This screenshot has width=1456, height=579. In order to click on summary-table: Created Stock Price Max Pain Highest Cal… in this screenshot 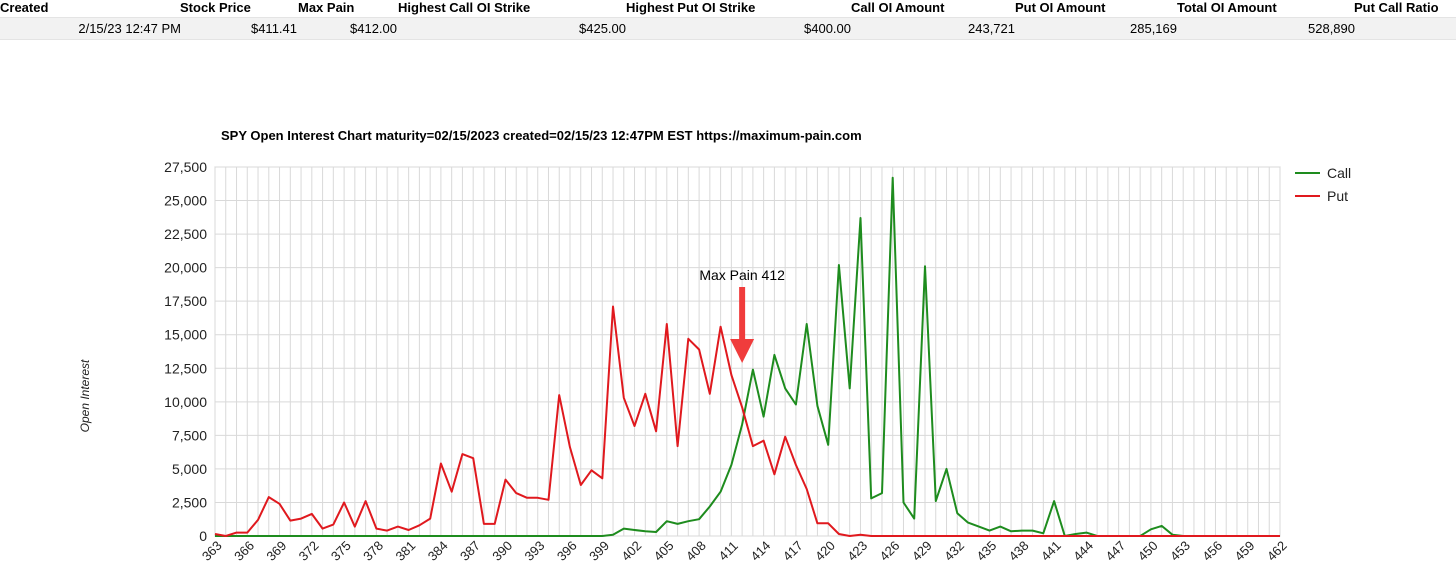, I will do `click(728, 20)`.